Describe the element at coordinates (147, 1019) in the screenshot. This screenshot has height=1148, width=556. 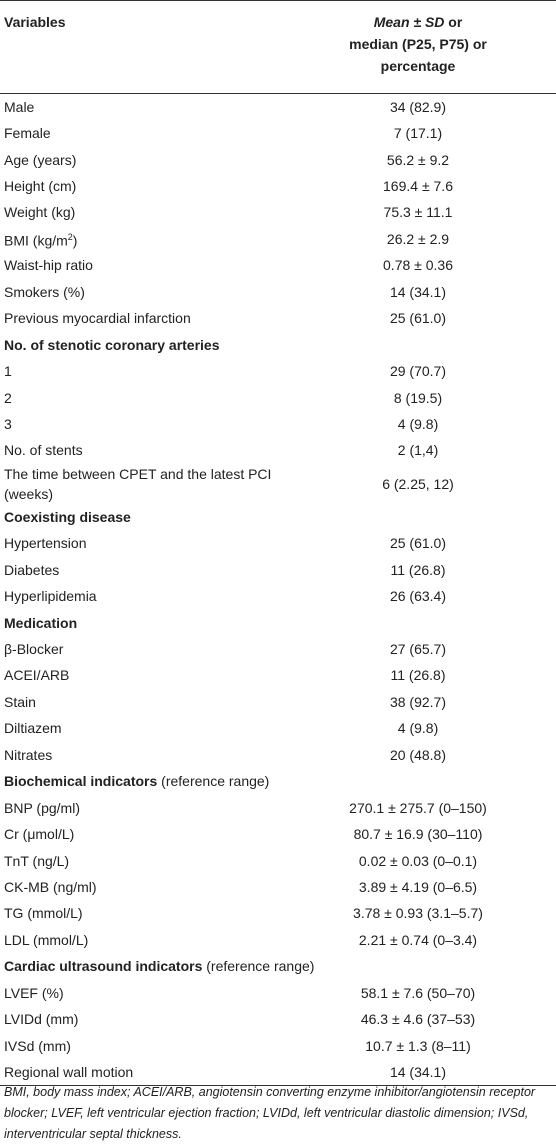
I see `variable-cell: LVIDd (mm)` at that location.